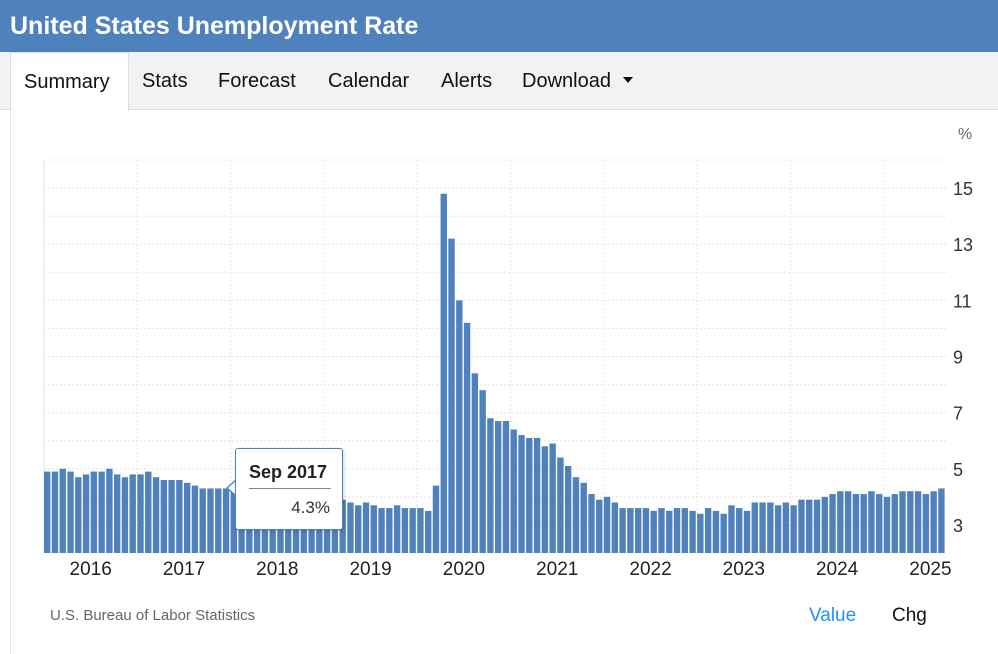 This screenshot has width=998, height=654. What do you see at coordinates (958, 470) in the screenshot?
I see `y-tick-label: 5` at bounding box center [958, 470].